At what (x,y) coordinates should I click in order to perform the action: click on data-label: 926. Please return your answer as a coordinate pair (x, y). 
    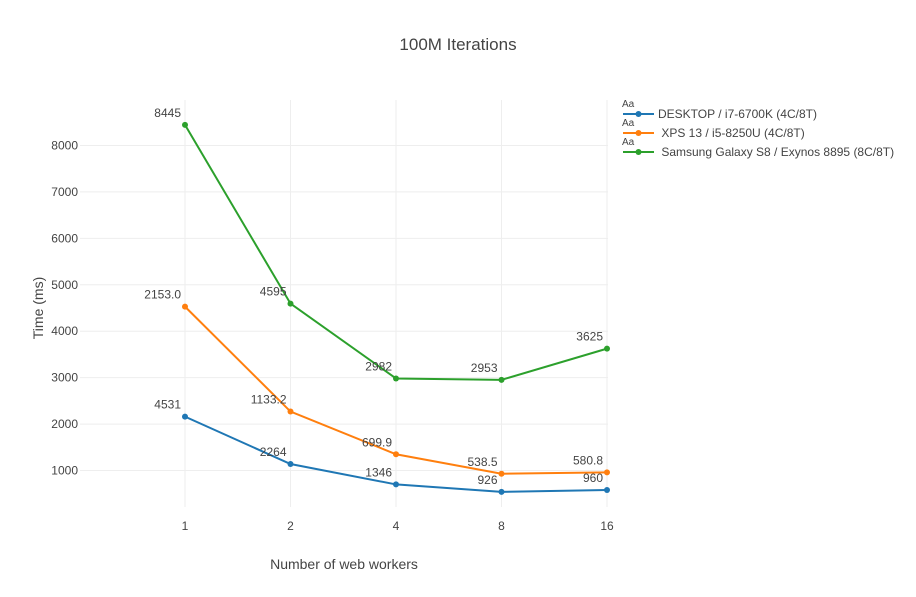
    Looking at the image, I should click on (487, 480).